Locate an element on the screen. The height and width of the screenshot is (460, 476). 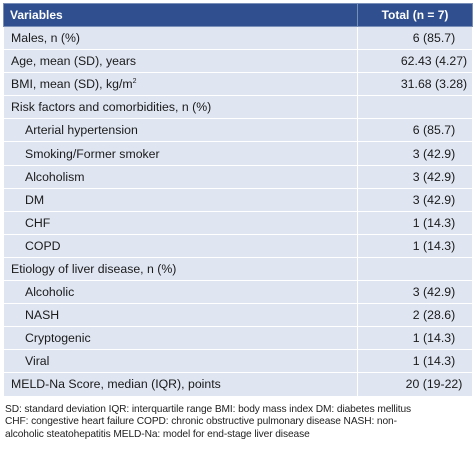
variable-label: Cryptogenic is located at coordinates (58, 338).